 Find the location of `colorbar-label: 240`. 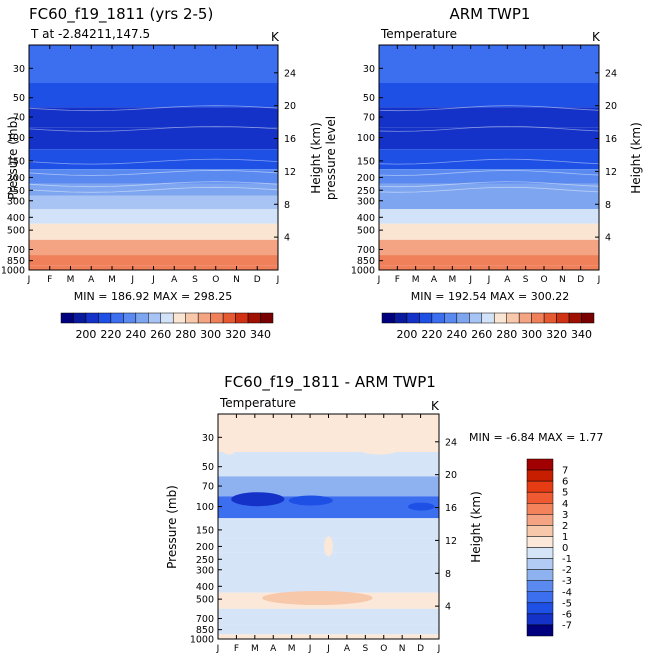

colorbar-label: 240 is located at coordinates (135, 334).